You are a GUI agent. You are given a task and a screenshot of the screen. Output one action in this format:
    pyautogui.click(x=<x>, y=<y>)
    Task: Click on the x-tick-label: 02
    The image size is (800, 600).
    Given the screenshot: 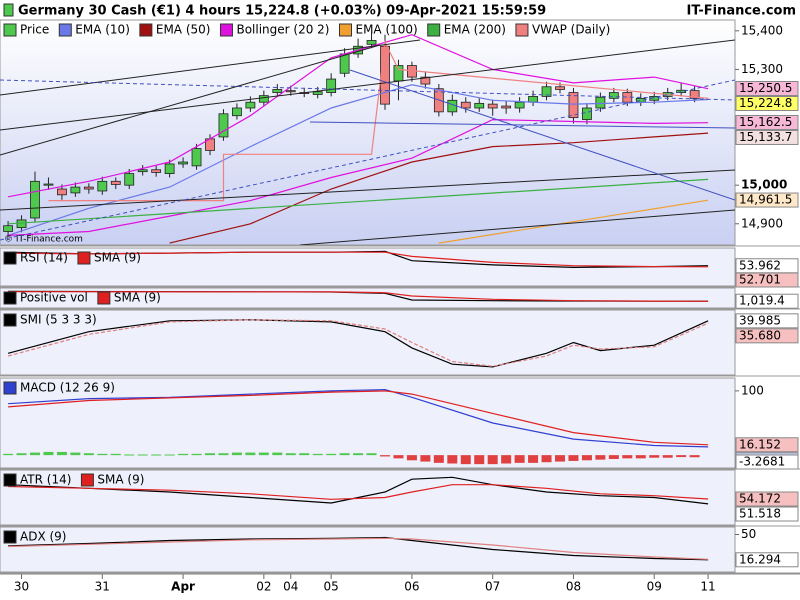 What is the action you would take?
    pyautogui.click(x=263, y=587)
    